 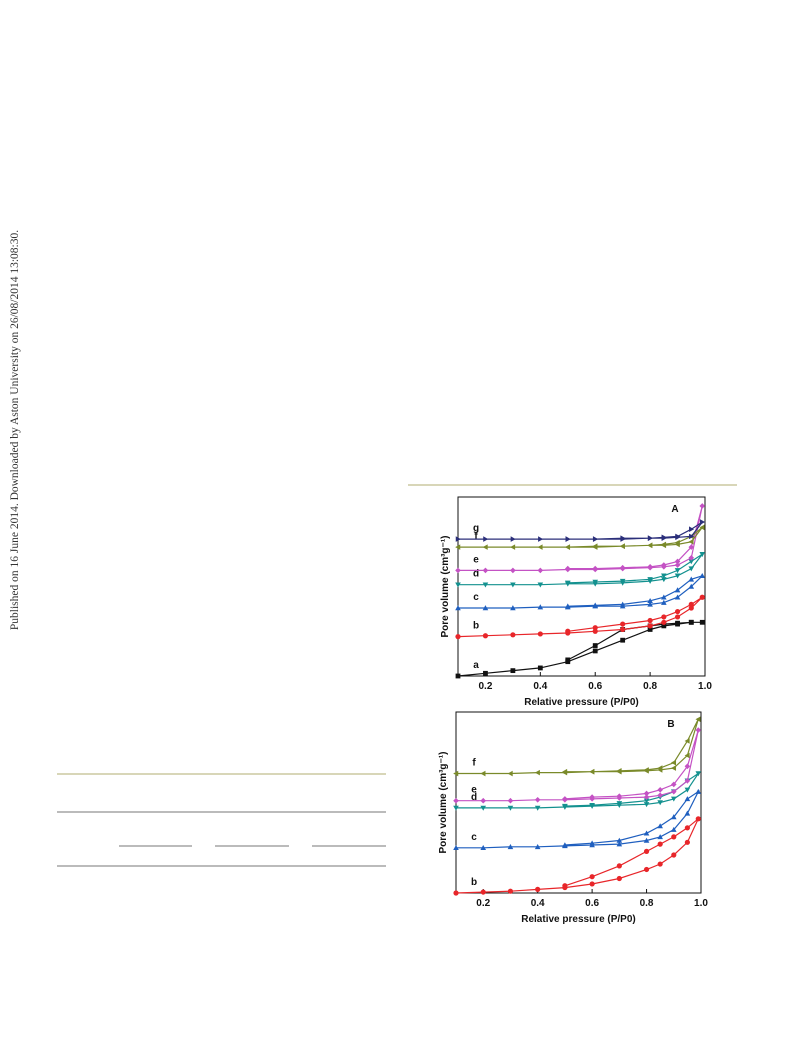 I want to click on x-tick-label: 0.2, so click(x=485, y=686).